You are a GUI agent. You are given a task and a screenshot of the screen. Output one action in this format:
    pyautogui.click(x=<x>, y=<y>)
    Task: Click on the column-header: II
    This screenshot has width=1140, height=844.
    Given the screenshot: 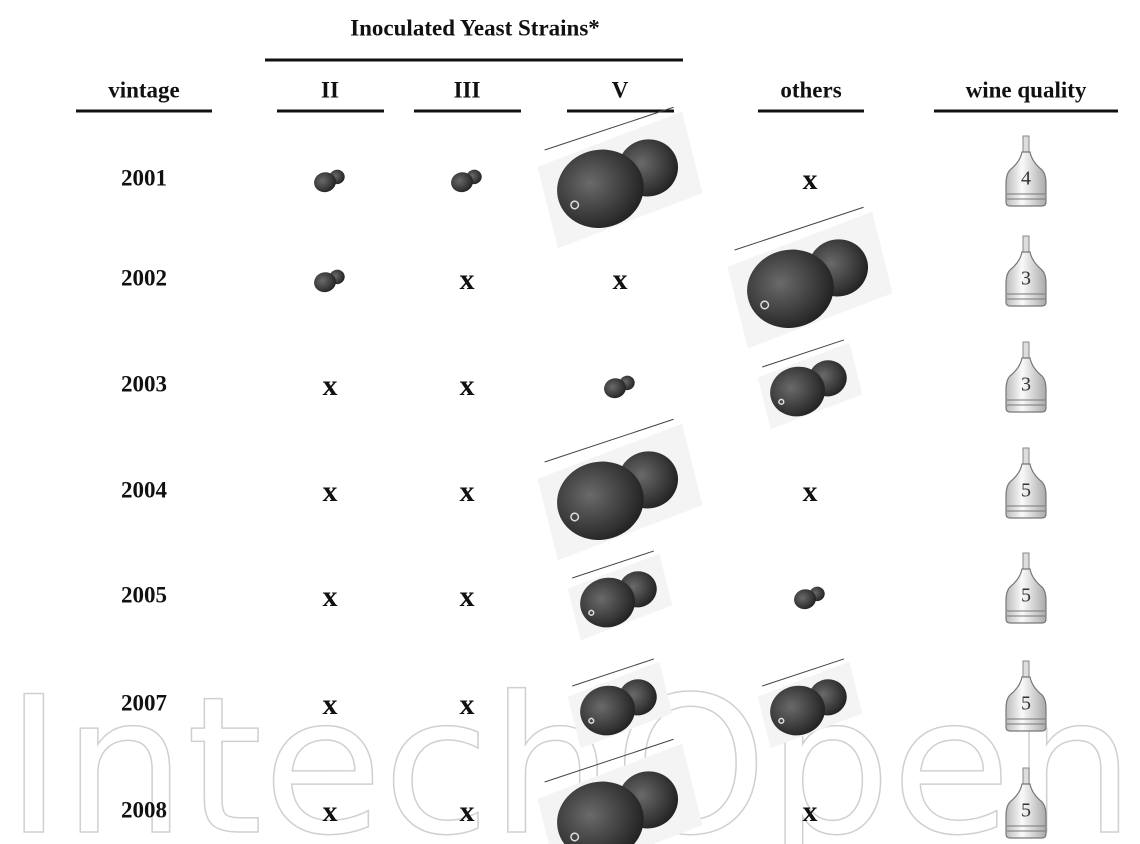 What is the action you would take?
    pyautogui.click(x=330, y=89)
    